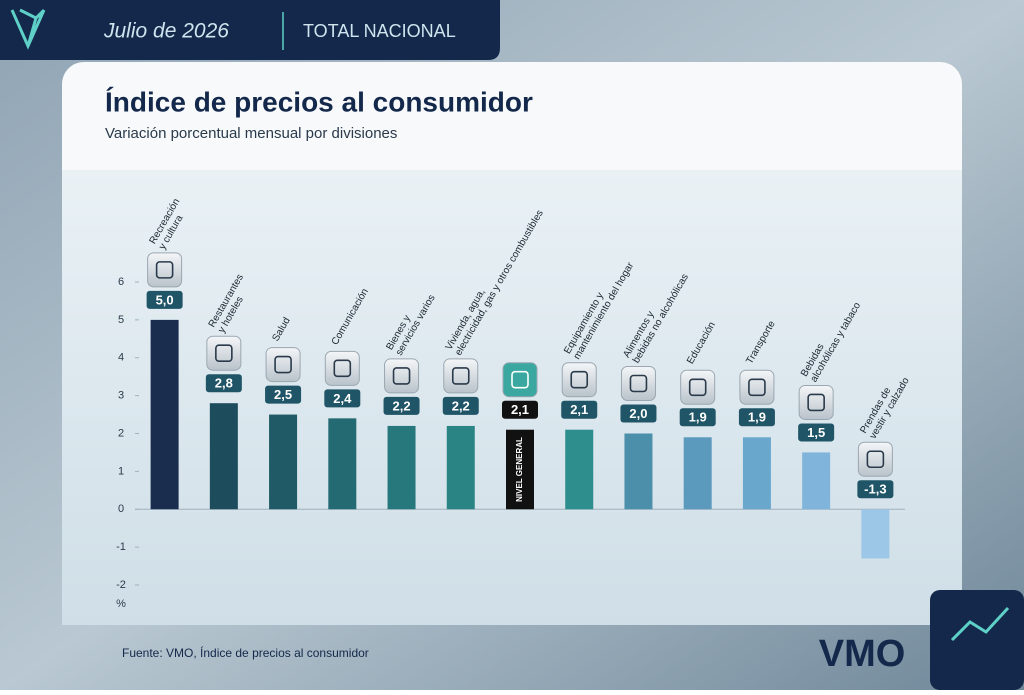 This screenshot has height=695, width=1024. What do you see at coordinates (319, 101) in the screenshot?
I see `chart-title: Índice de precios al consumidor` at bounding box center [319, 101].